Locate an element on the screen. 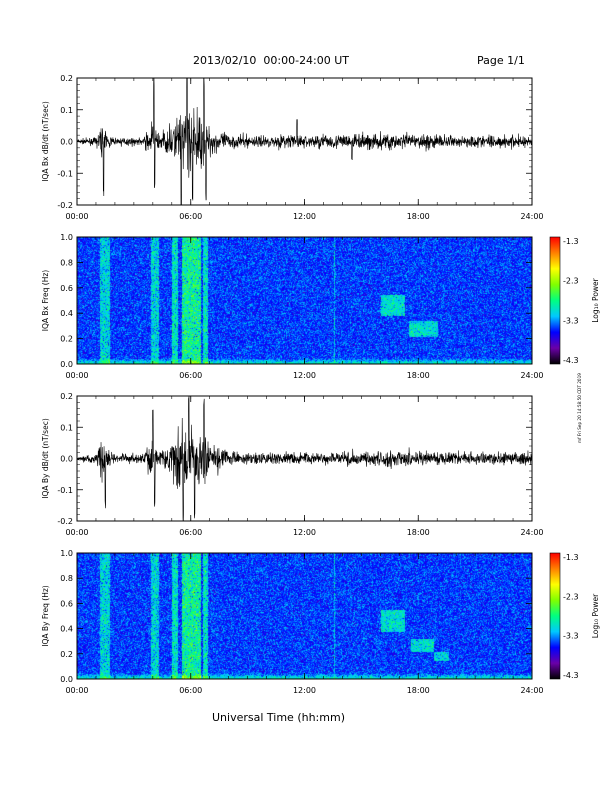 Image resolution: width=612 pixels, height=792 pixels. y-axis-label: IQA By dB/dt (nT/sec) is located at coordinates (45, 458).